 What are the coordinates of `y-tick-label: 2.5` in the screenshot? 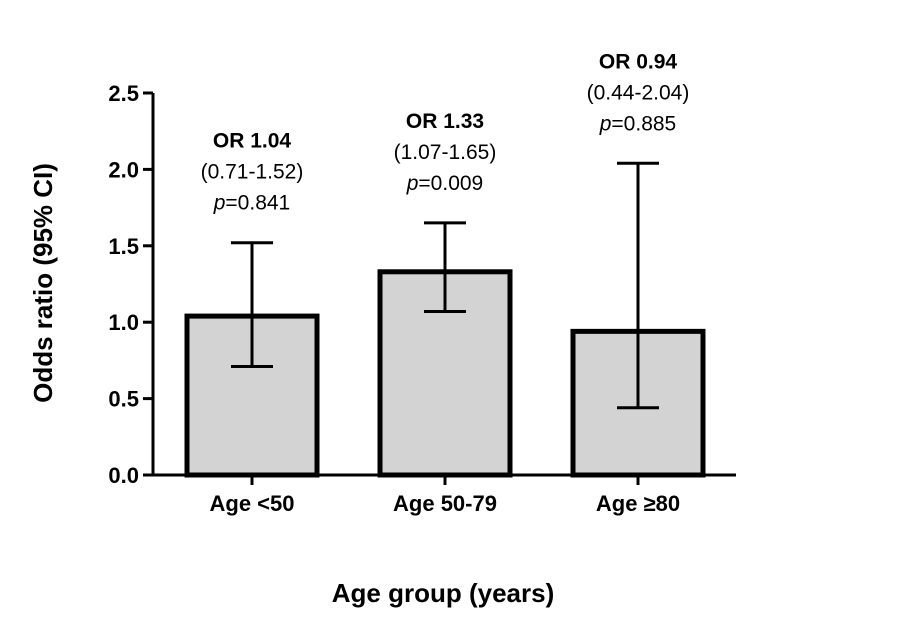 It's located at (123, 93).